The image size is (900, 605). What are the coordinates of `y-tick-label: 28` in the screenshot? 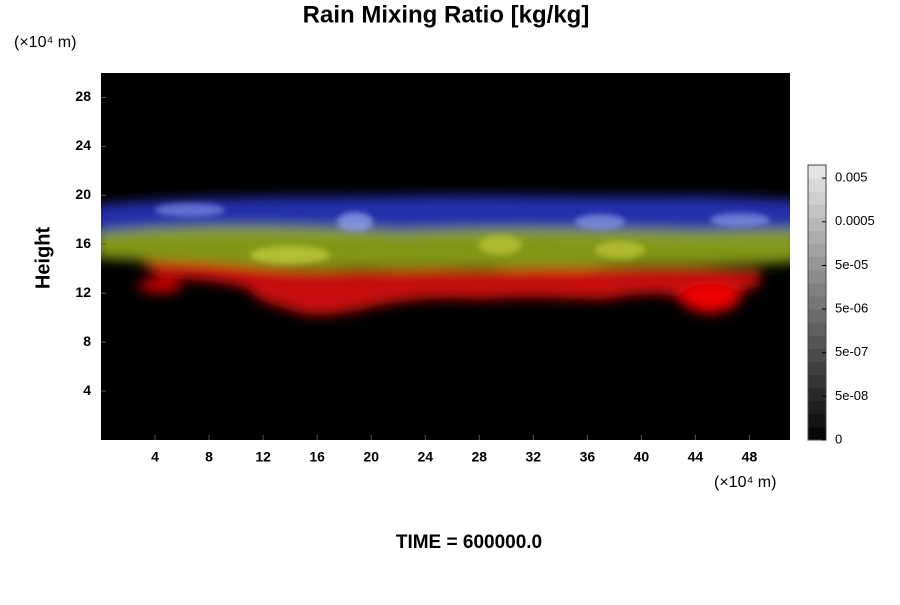 It's located at (83, 96).